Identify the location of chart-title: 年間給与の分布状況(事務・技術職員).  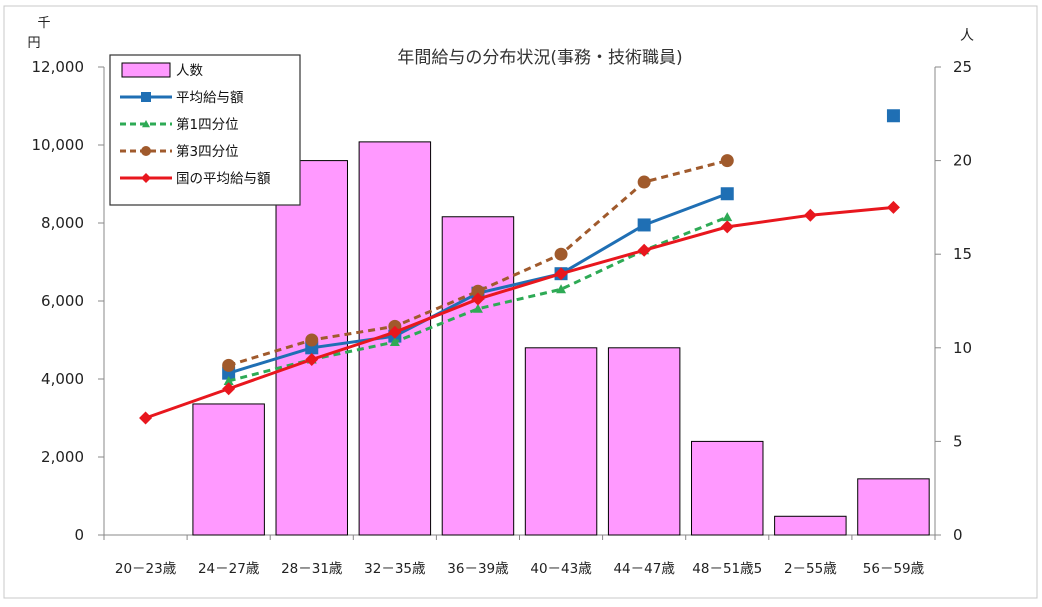
(539, 58).